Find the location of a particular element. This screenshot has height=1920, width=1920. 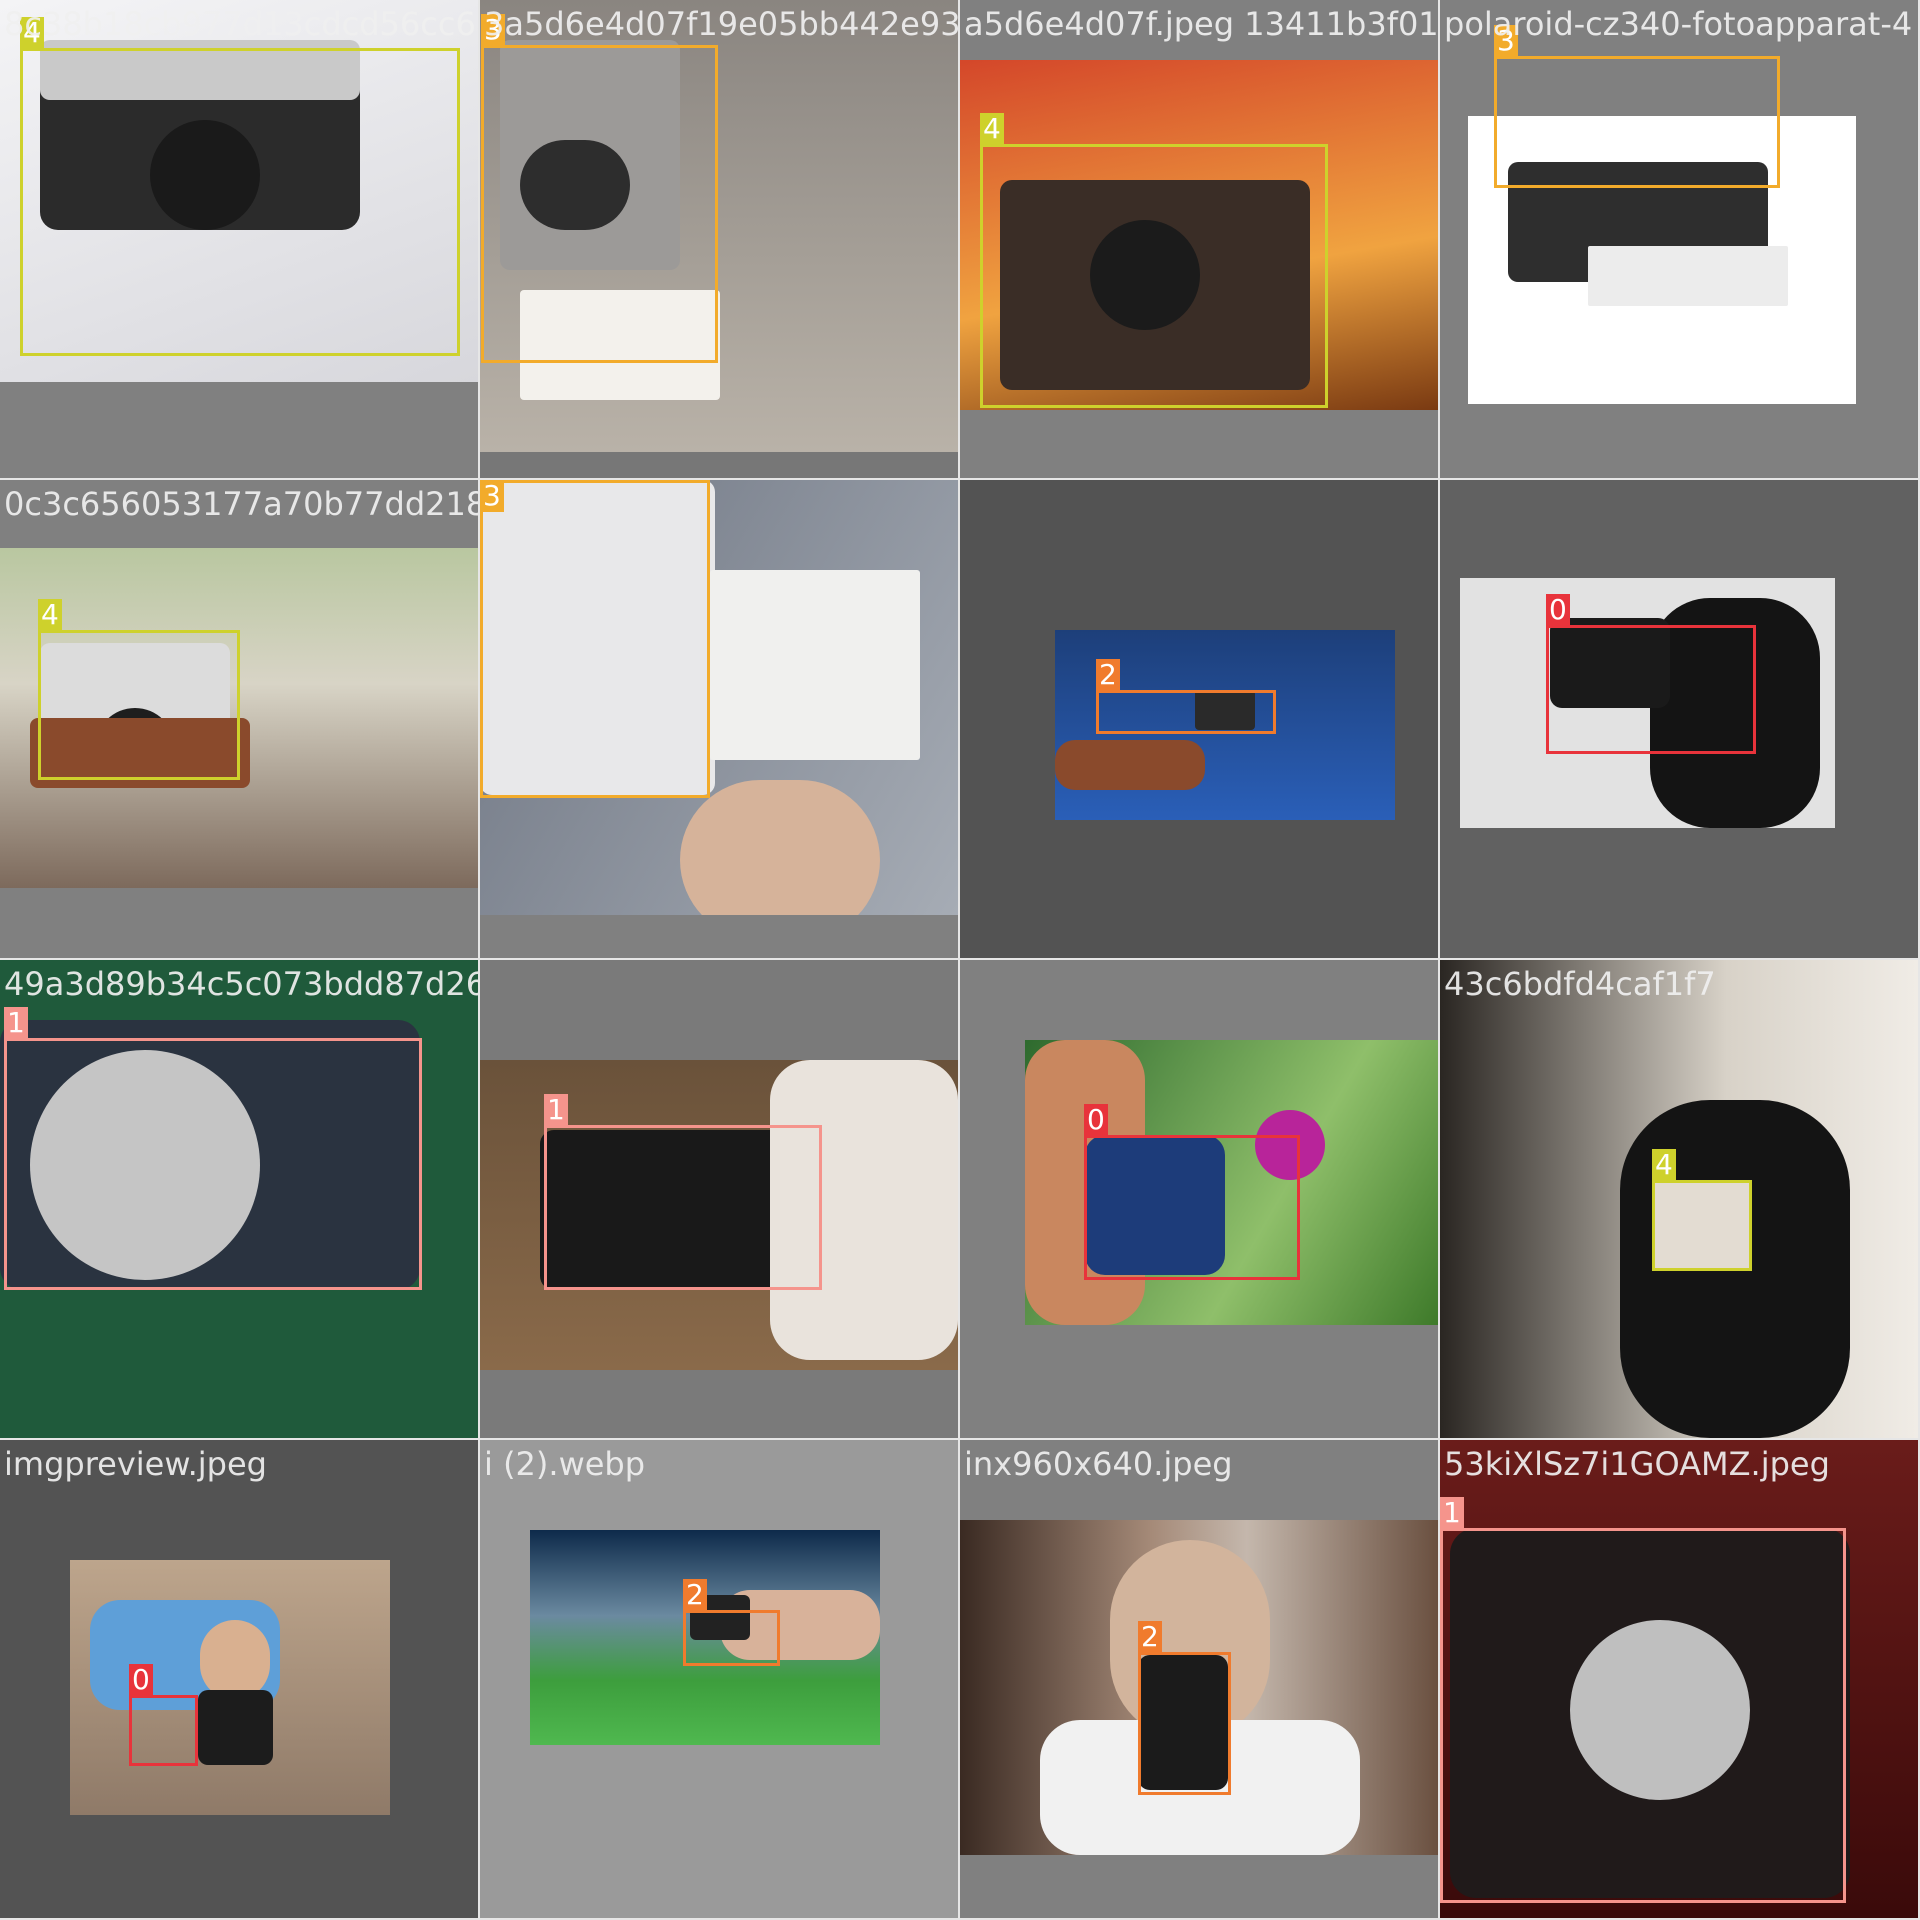

image-tile: 4 8c38b18cb977d13cdcd56cc6 is located at coordinates (239, 239).